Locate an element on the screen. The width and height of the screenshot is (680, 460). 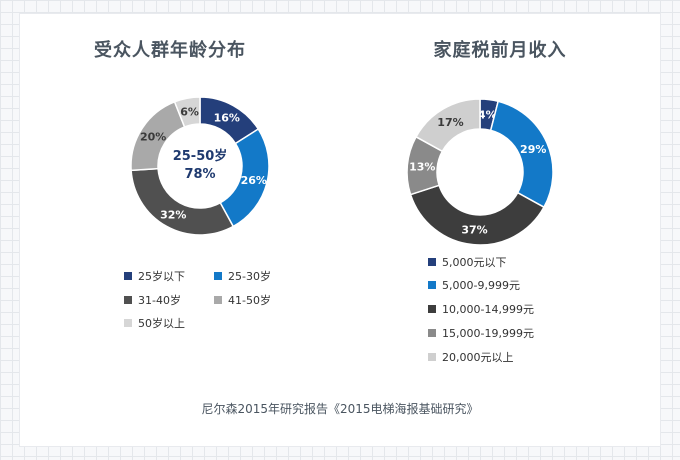
donut-1-slice-label-3: 13% is located at coordinates (422, 167).